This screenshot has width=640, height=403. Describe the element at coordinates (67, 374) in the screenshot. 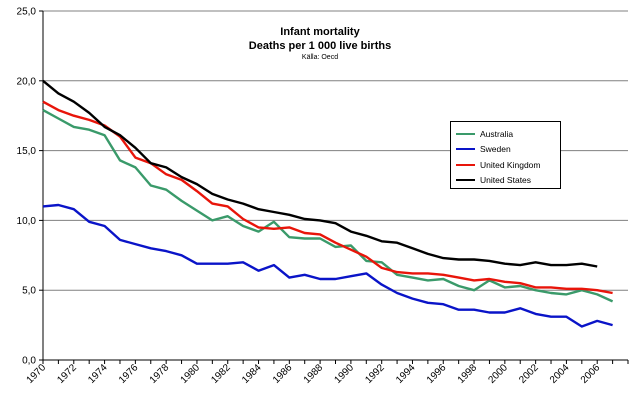

I see `x-tick-label: 1972` at that location.